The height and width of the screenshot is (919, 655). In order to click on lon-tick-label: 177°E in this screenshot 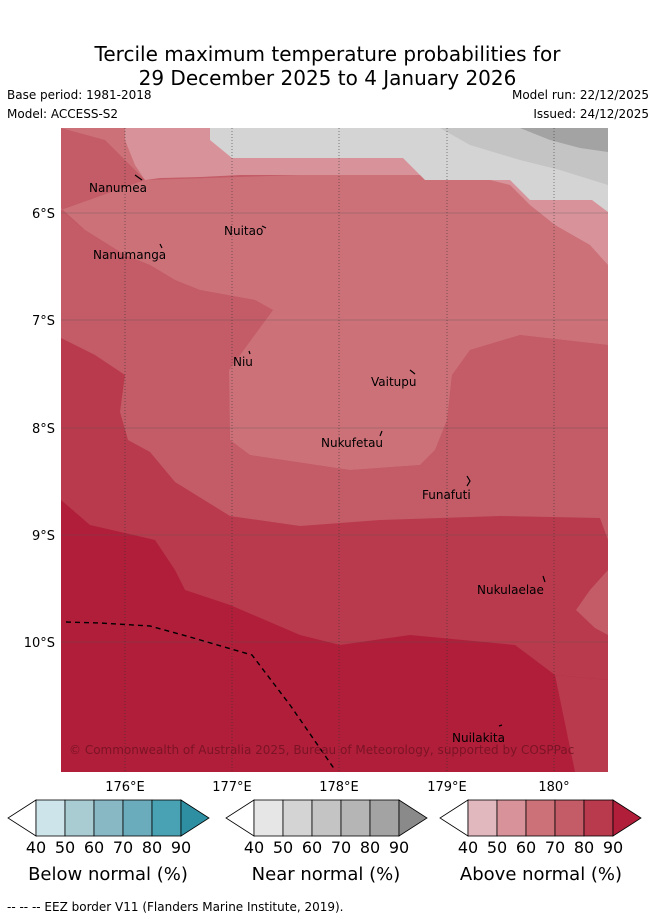, I will do `click(232, 787)`.